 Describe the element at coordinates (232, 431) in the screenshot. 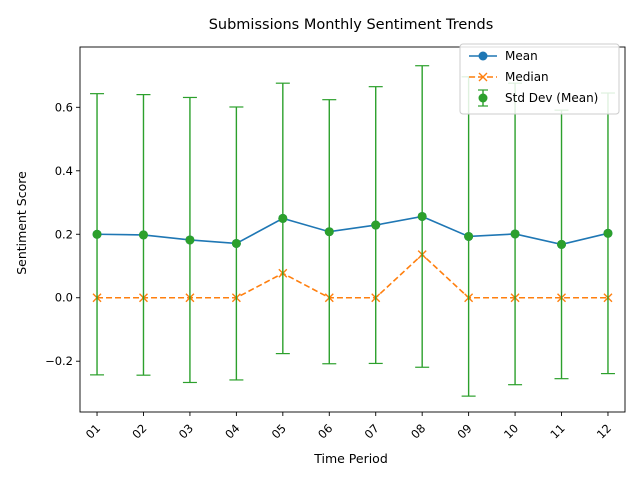

I see `x-tick-label: 04` at that location.